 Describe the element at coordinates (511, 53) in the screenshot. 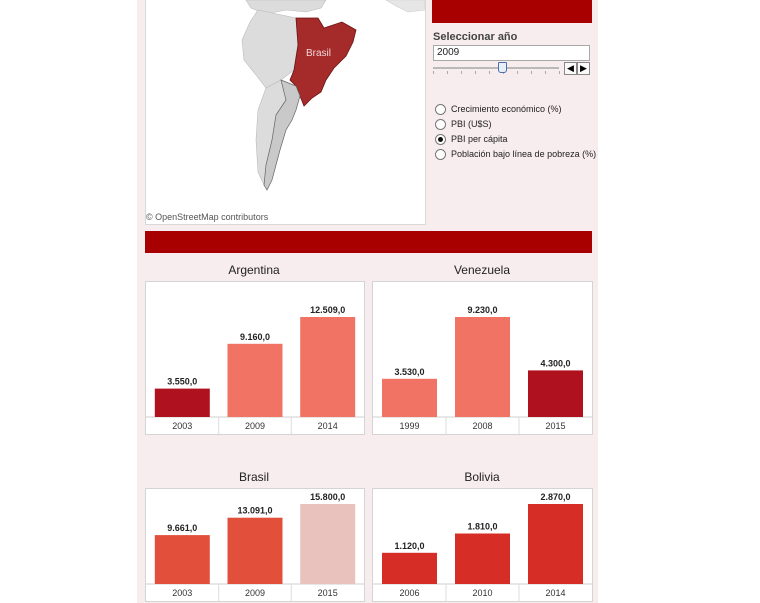

I see `year-field: 2009` at that location.